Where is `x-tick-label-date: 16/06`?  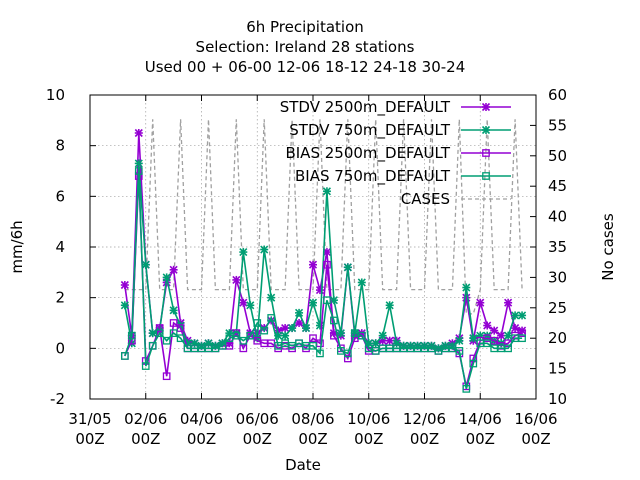
x-tick-label-date: 16/06 is located at coordinates (535, 419).